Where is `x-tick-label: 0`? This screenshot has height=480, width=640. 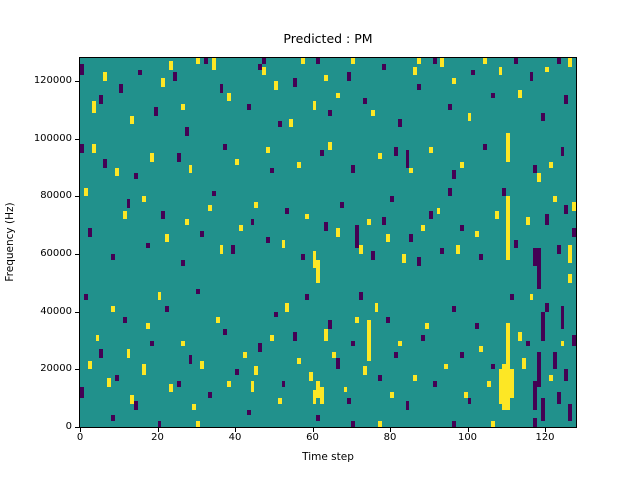
x-tick-label: 0 is located at coordinates (80, 437).